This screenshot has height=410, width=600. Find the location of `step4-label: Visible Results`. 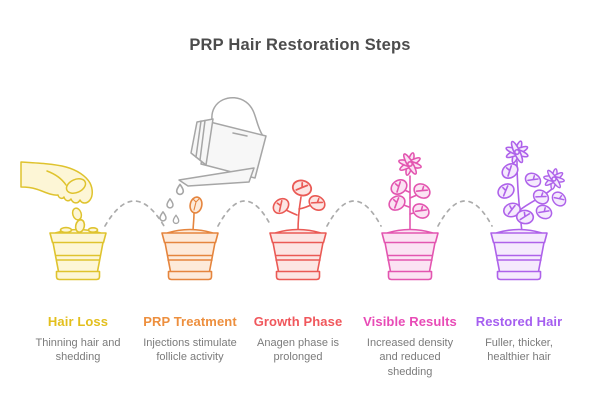

step4-label: Visible Results is located at coordinates (410, 321).